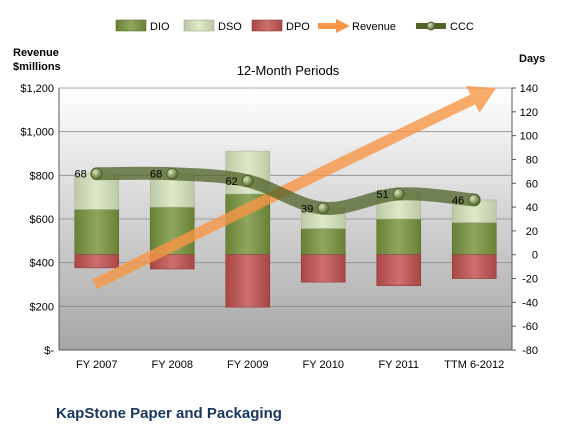 The width and height of the screenshot is (574, 433). What do you see at coordinates (530, 351) in the screenshot?
I see `y-right-tick-label: -80` at bounding box center [530, 351].